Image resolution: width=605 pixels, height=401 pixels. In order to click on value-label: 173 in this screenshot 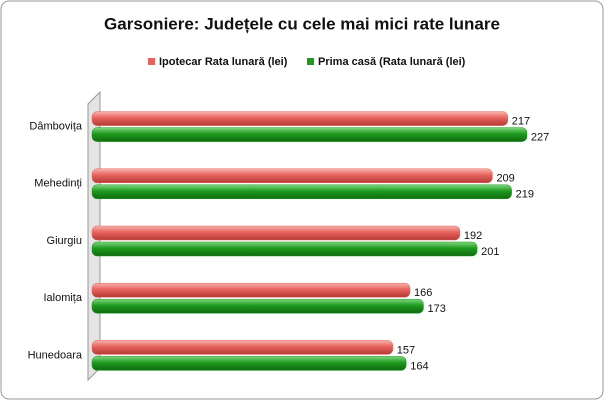, I will do `click(436, 309)`.